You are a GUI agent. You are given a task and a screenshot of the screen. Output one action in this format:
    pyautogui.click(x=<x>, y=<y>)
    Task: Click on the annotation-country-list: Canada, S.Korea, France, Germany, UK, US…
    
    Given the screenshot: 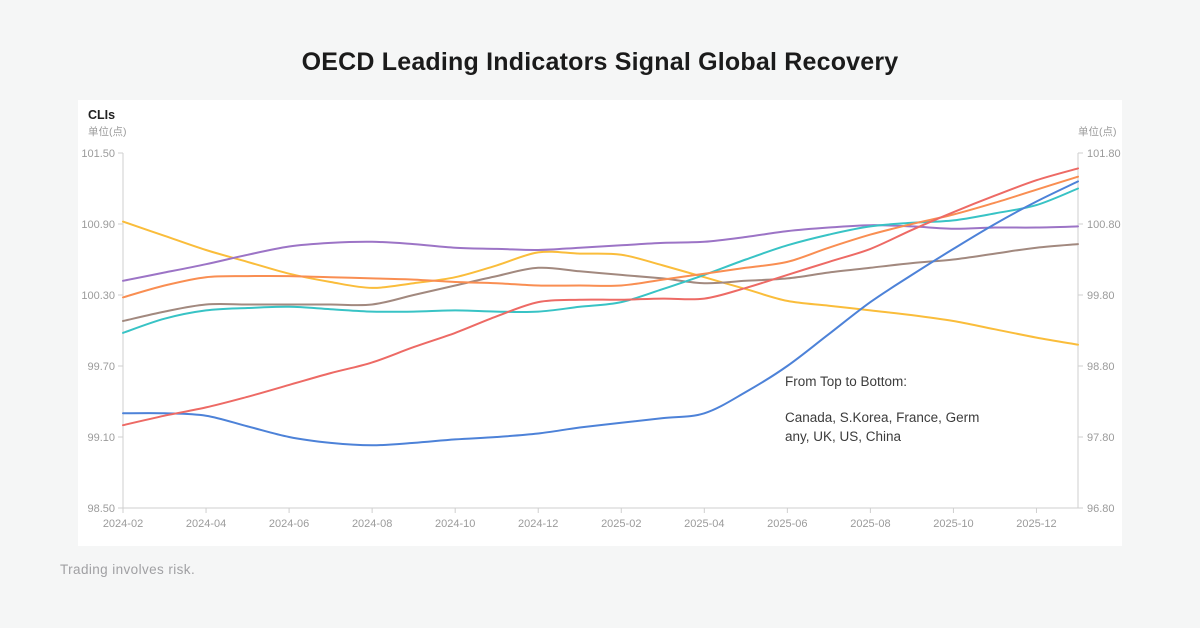 What is the action you would take?
    pyautogui.click(x=882, y=427)
    